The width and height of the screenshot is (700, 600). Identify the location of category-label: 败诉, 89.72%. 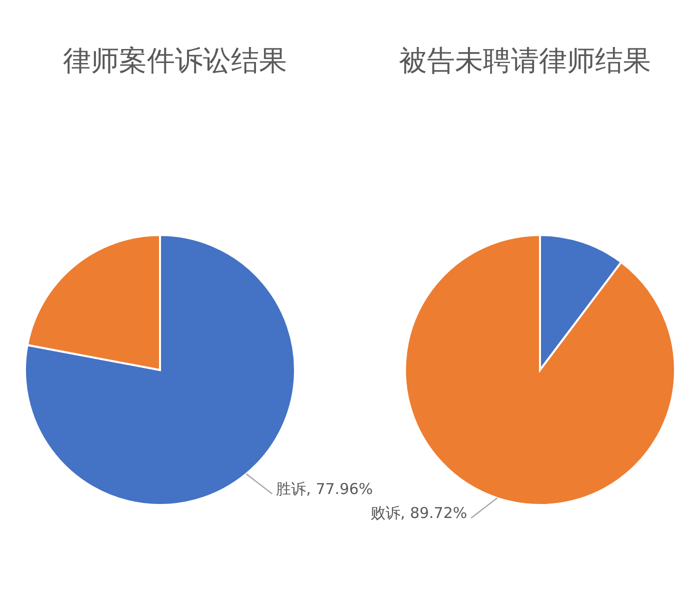
(419, 513).